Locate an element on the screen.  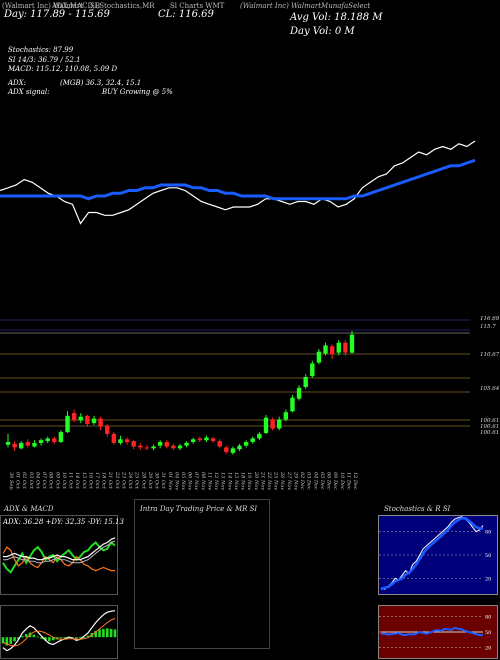
date-label: 09 Oct is located at coordinates (57, 481).